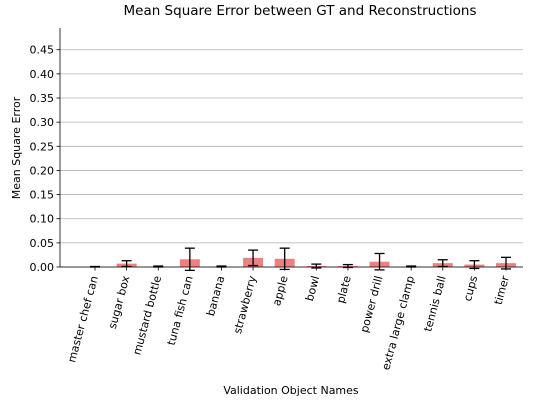  What do you see at coordinates (398, 322) in the screenshot?
I see `x-tick-label: extra large clamp` at bounding box center [398, 322].